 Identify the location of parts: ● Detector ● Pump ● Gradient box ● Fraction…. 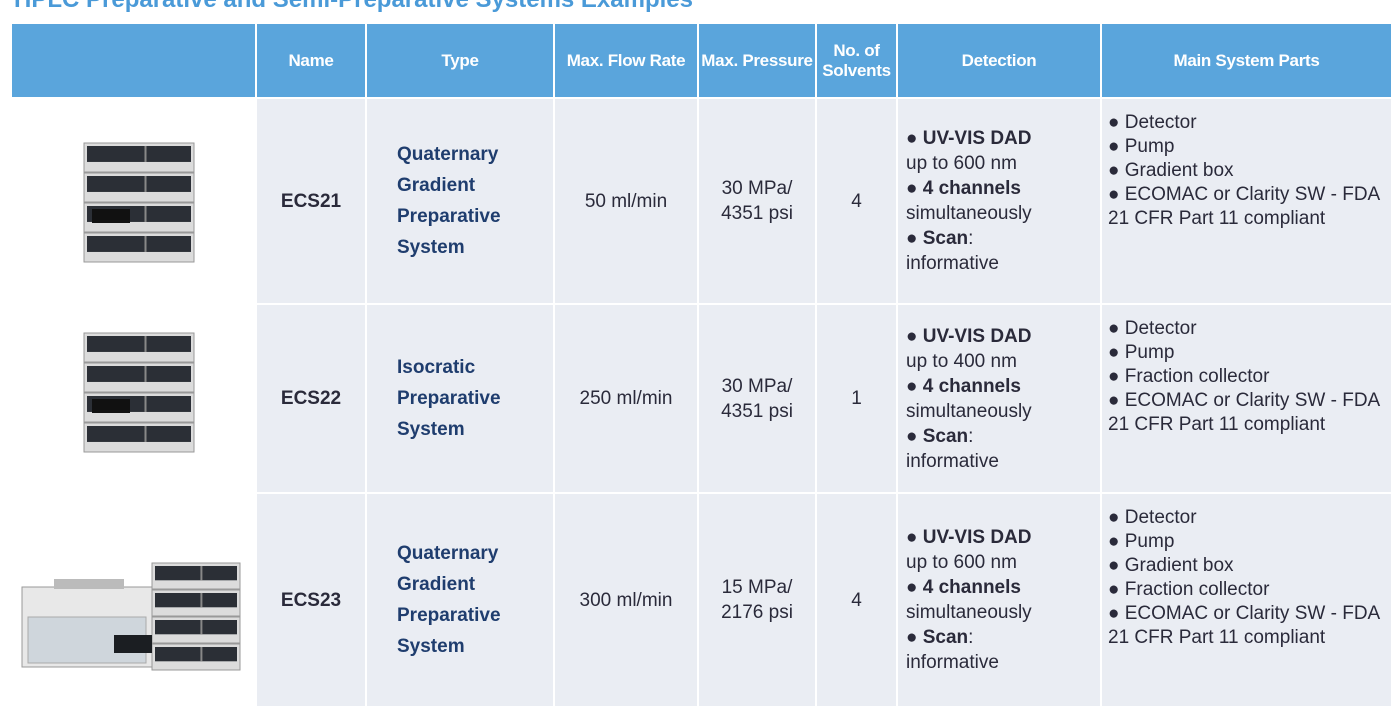
(1245, 600).